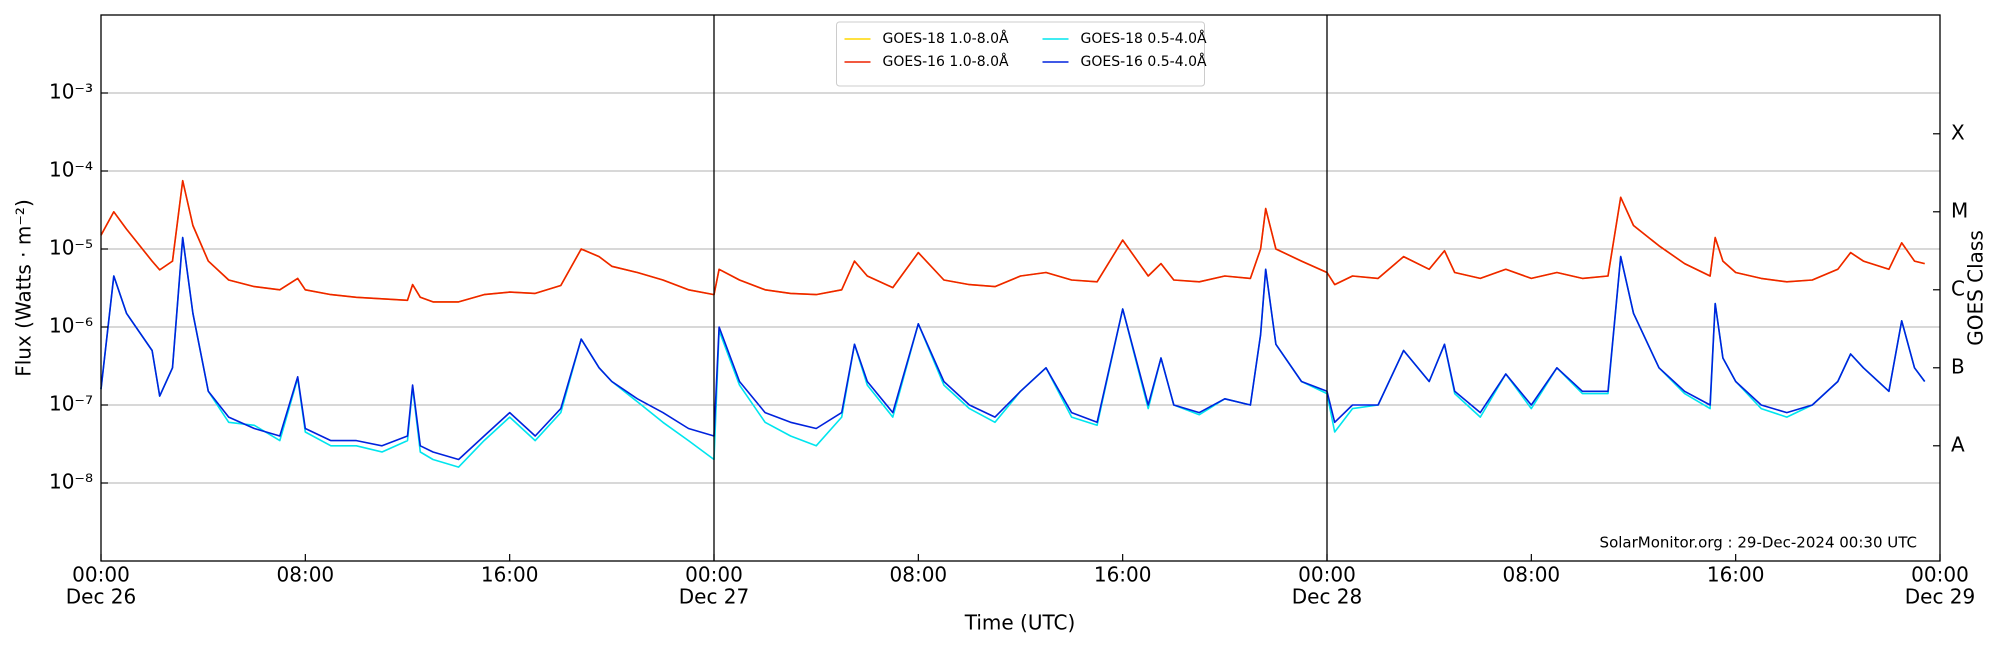  Describe the element at coordinates (946, 38) in the screenshot. I see `legend-label: GOES-18 1.0-8.0Å` at that location.